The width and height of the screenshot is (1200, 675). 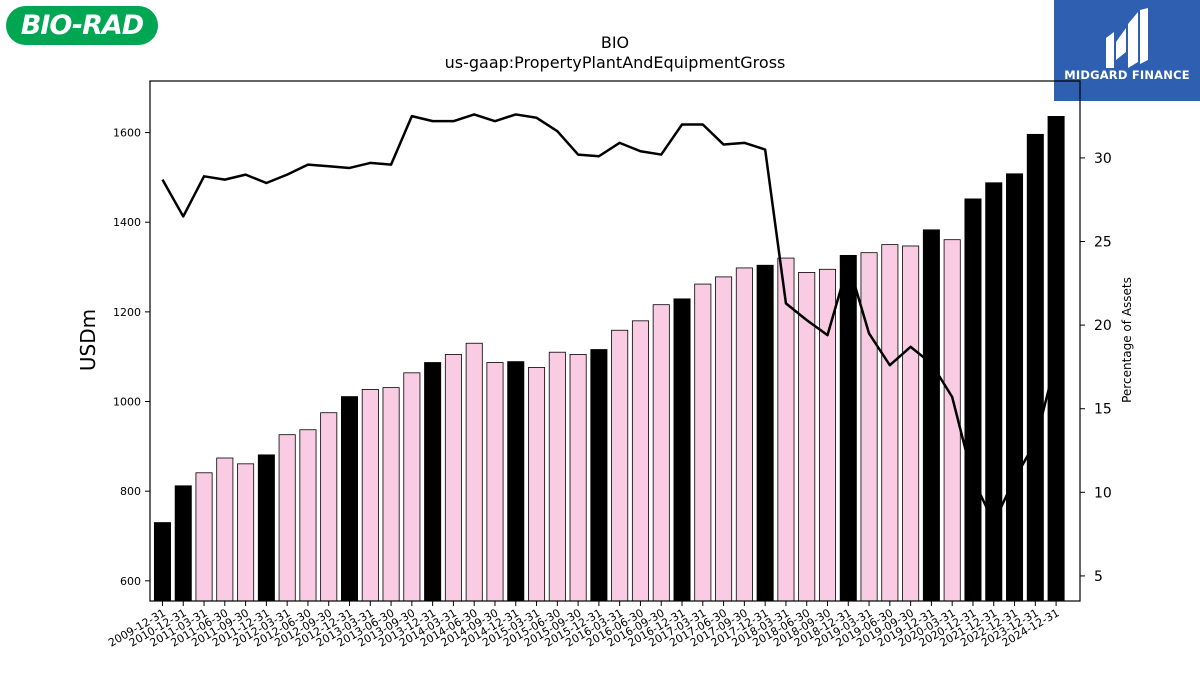 What do you see at coordinates (130, 581) in the screenshot?
I see `y-tick-label-600: 600` at bounding box center [130, 581].